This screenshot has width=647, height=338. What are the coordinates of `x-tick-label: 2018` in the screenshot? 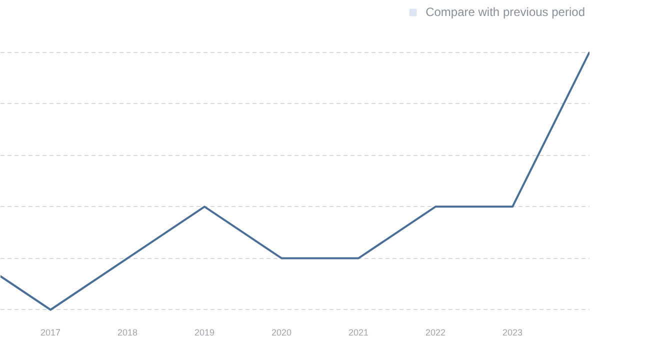 It's located at (128, 333).